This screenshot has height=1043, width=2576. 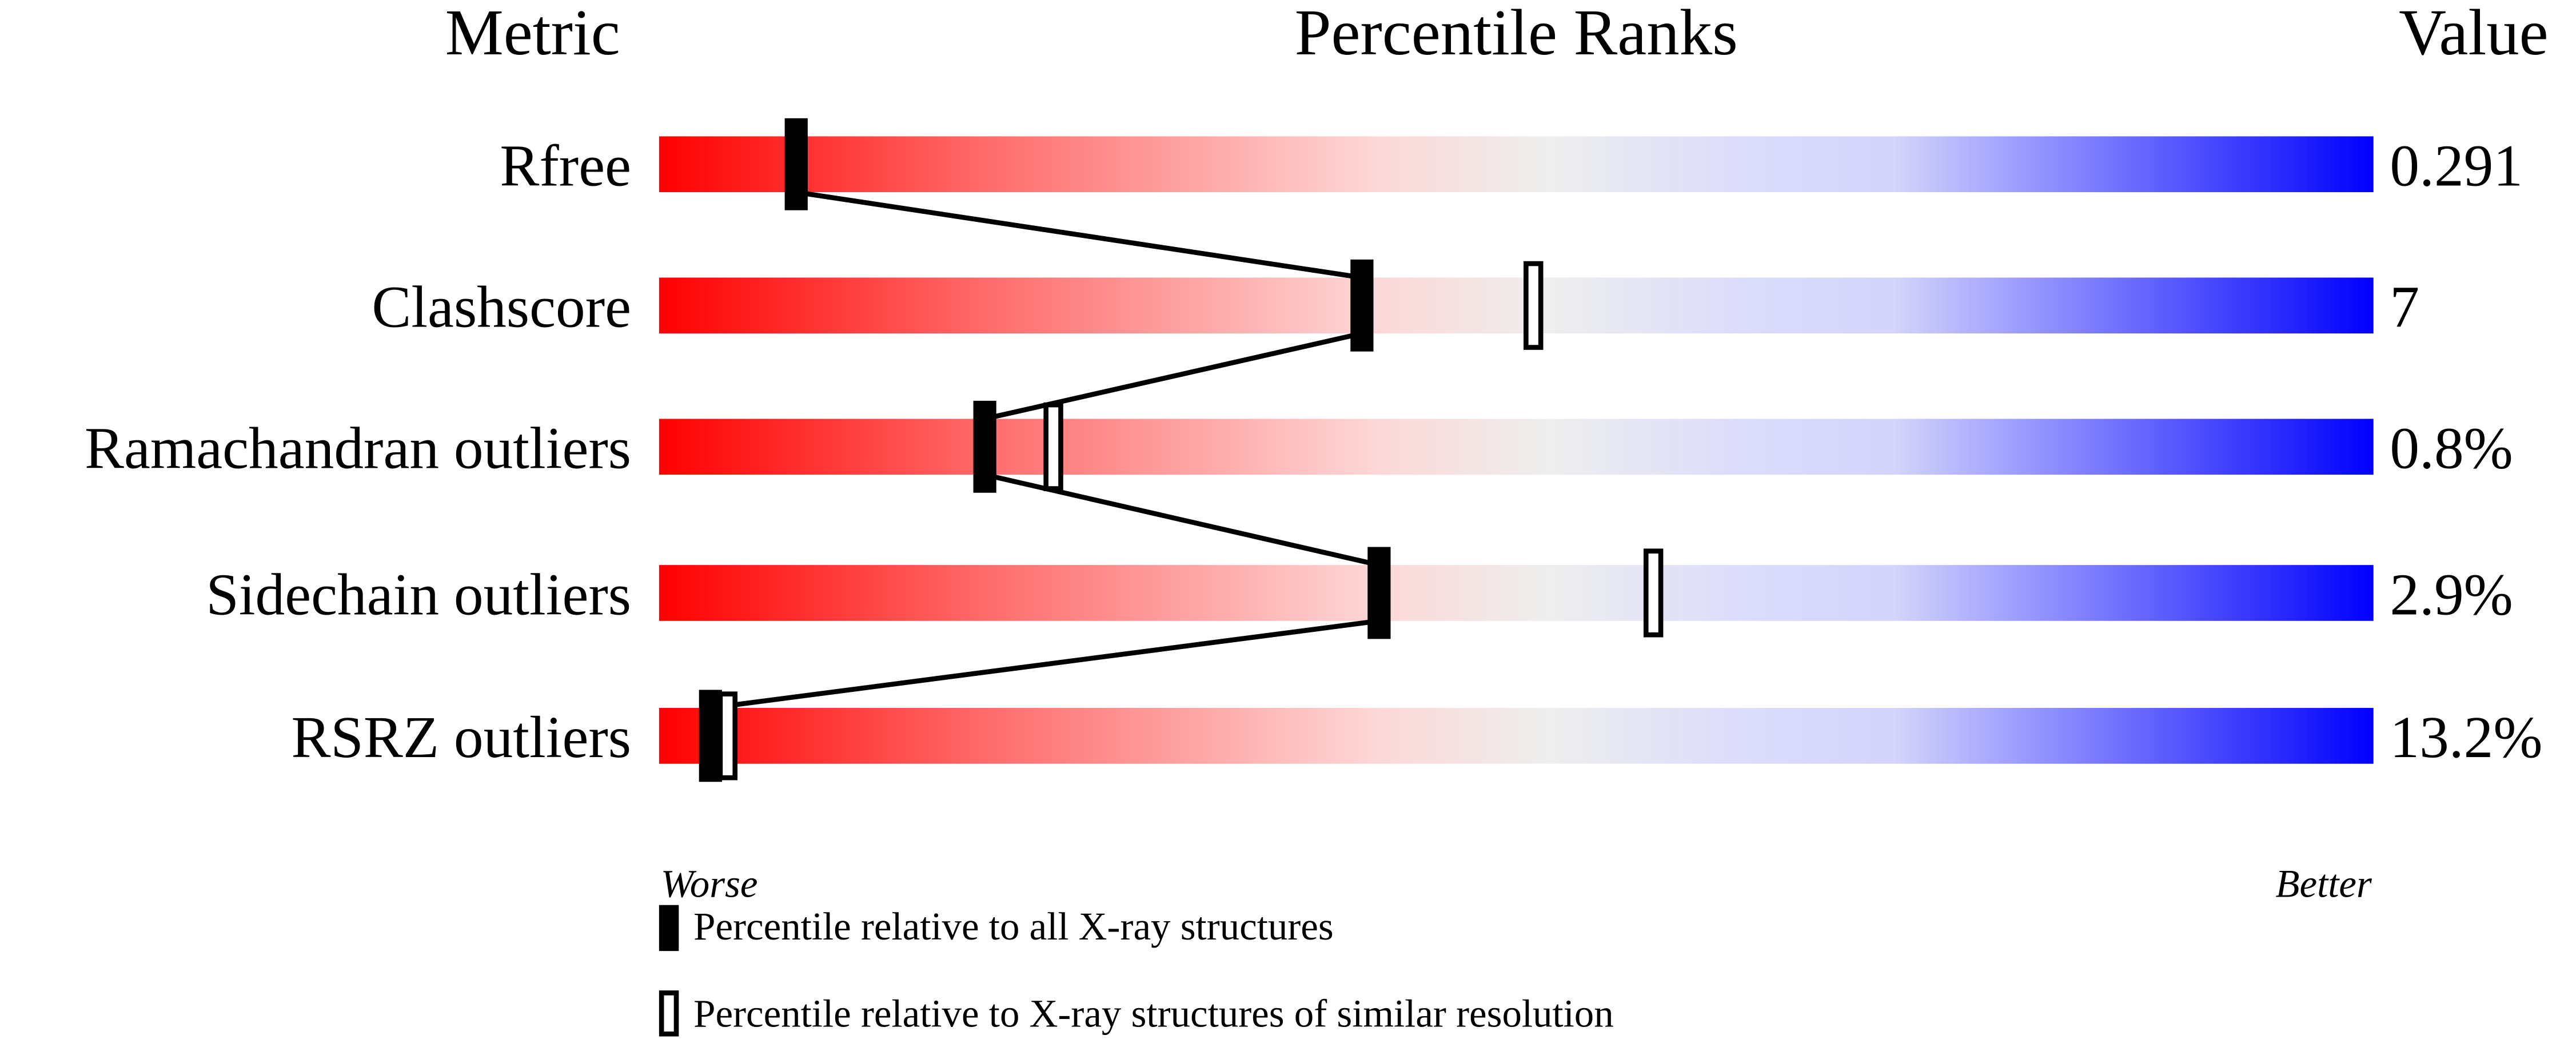 What do you see at coordinates (2466, 738) in the screenshot?
I see `metric-value: 13.2%` at bounding box center [2466, 738].